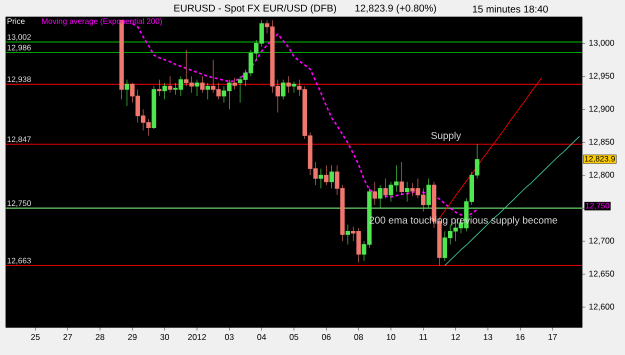 The width and height of the screenshot is (625, 355). What do you see at coordinates (358, 337) in the screenshot?
I see `x-tick-label: 08` at bounding box center [358, 337].